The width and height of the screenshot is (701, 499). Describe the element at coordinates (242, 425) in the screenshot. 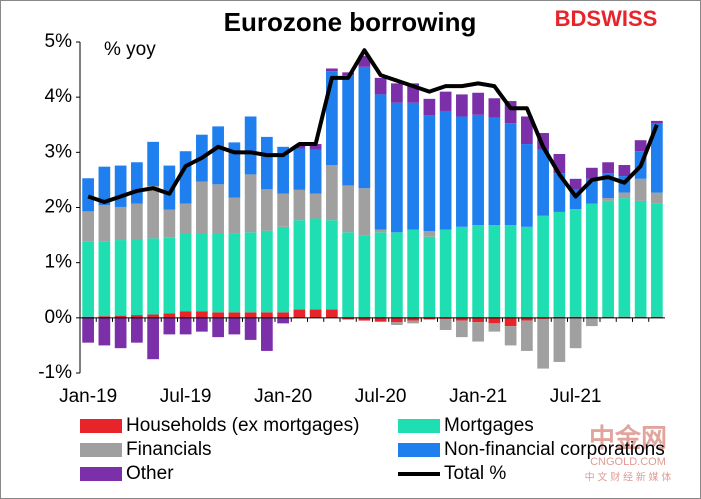

I see `legend-label: Households (ex mortgages)` at that location.